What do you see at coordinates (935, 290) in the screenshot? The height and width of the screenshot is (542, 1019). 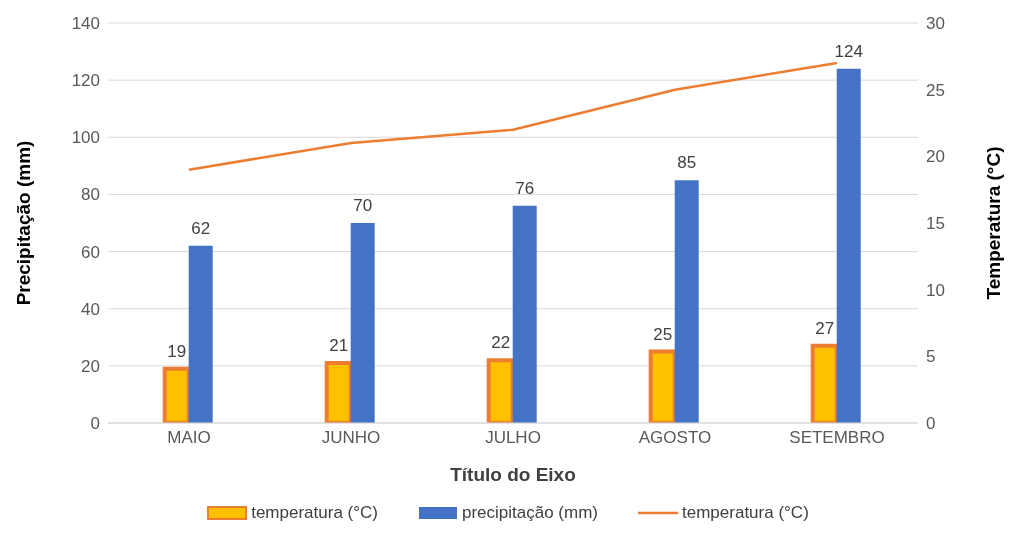 I see `y2-tick-label: 10` at bounding box center [935, 290].